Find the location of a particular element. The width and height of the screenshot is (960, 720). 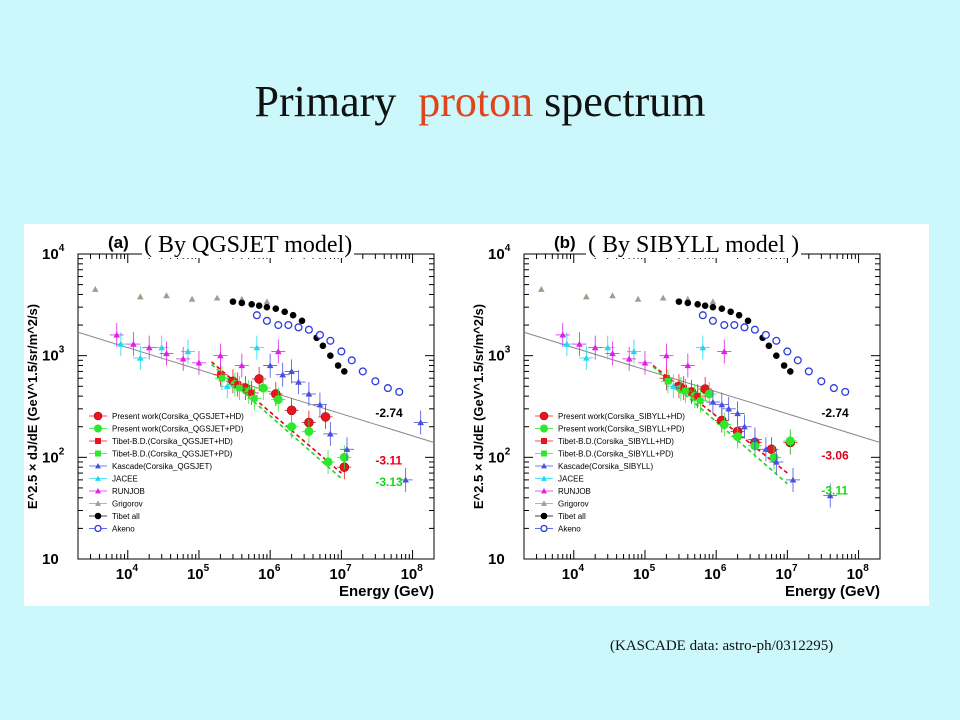

fit-line is located at coordinates (256, 387).